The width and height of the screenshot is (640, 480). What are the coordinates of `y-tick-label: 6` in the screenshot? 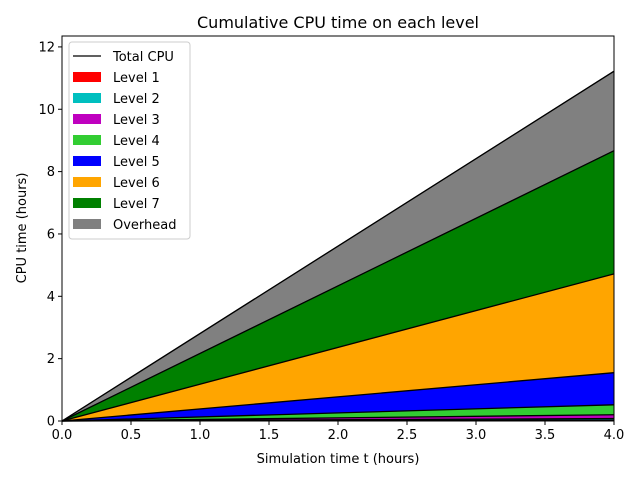 It's located at (51, 234).